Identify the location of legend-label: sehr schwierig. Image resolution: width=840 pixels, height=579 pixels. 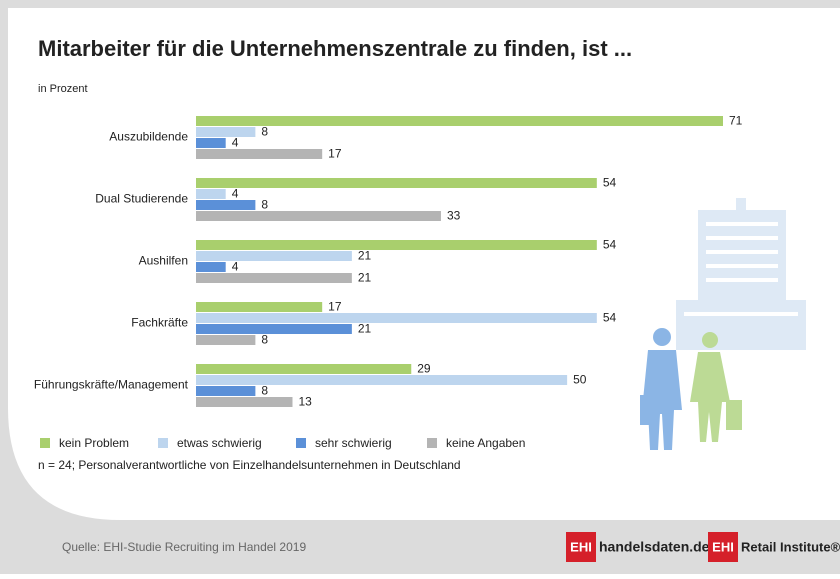
(353, 443).